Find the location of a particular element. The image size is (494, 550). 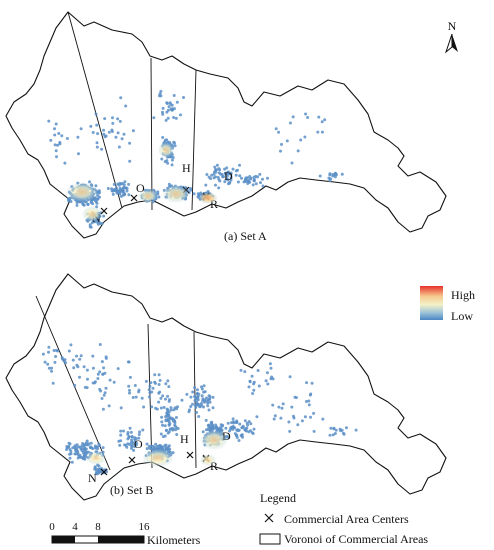

scale-tick-4: 4 is located at coordinates (75, 527).